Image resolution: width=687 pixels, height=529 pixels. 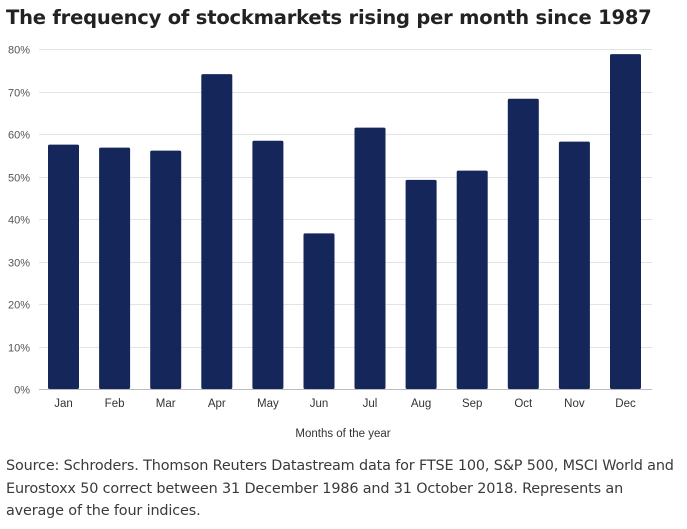 I want to click on y-tick-label: 80%, so click(x=19, y=51).